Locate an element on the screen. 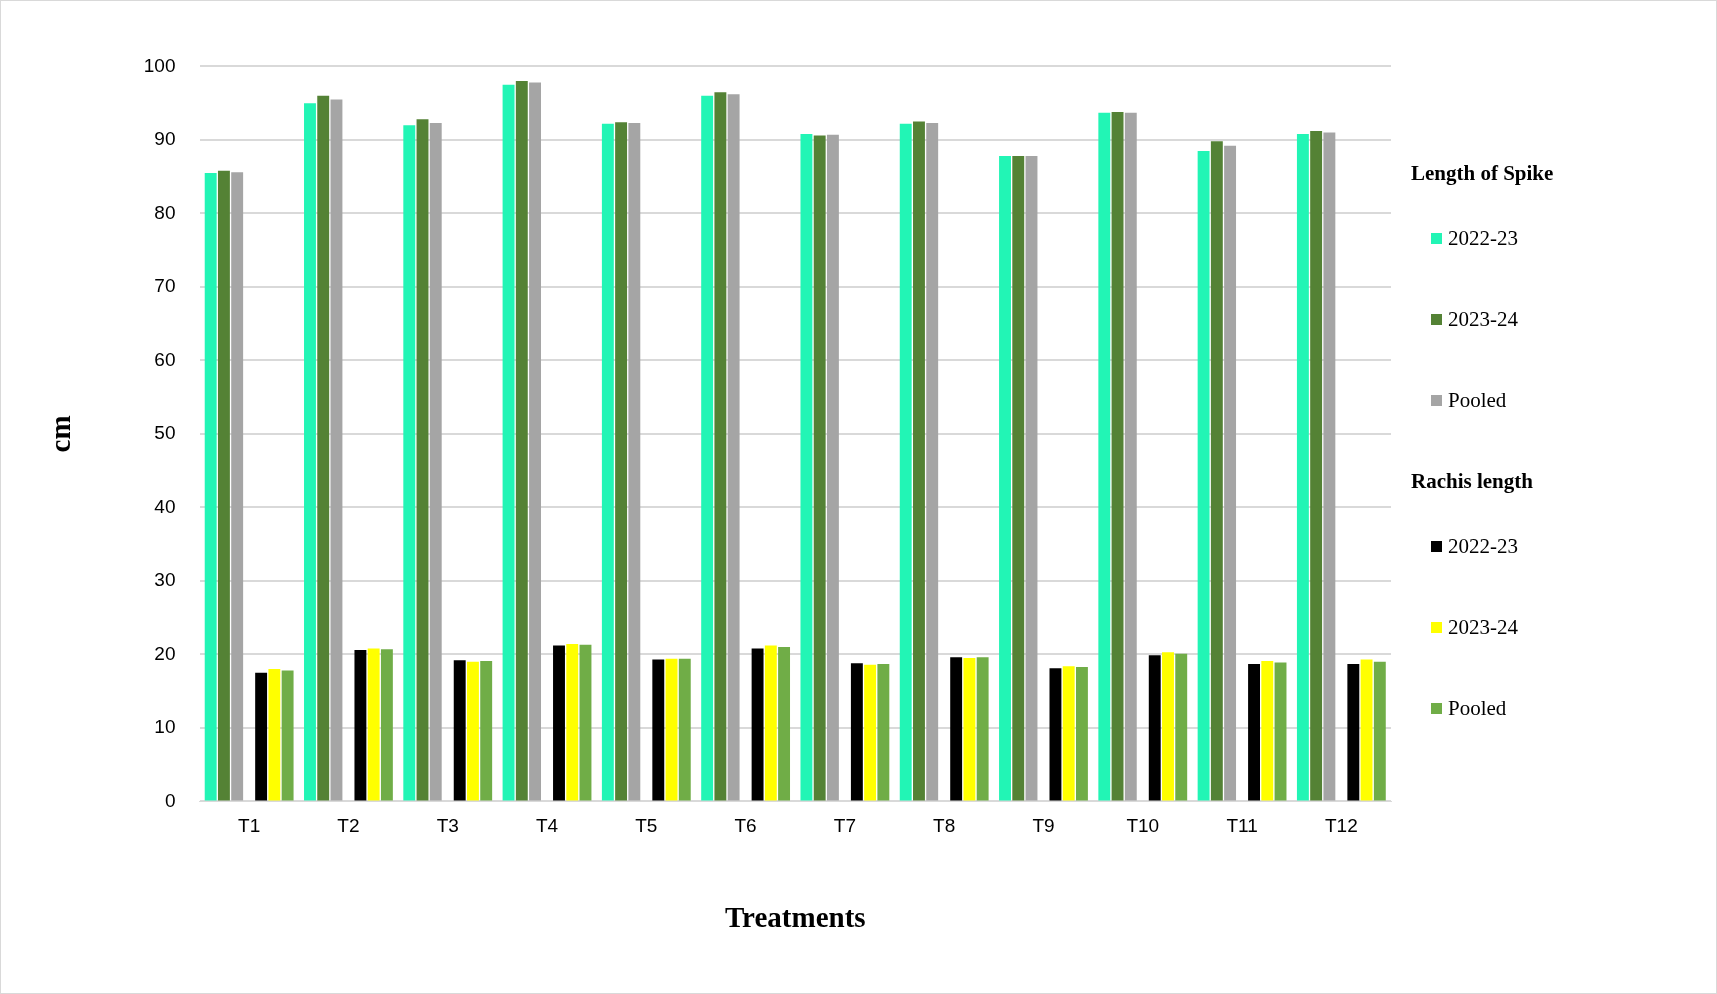 Image resolution: width=1717 pixels, height=994 pixels. y-tick-label: 70 is located at coordinates (165, 286).